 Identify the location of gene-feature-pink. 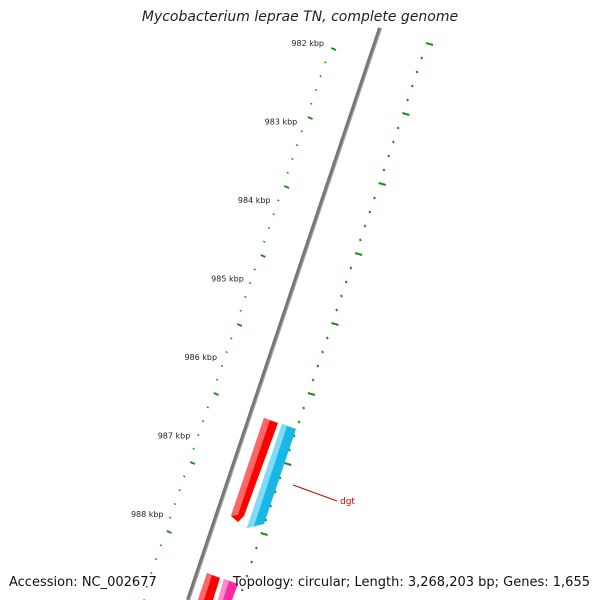
(228, 589).